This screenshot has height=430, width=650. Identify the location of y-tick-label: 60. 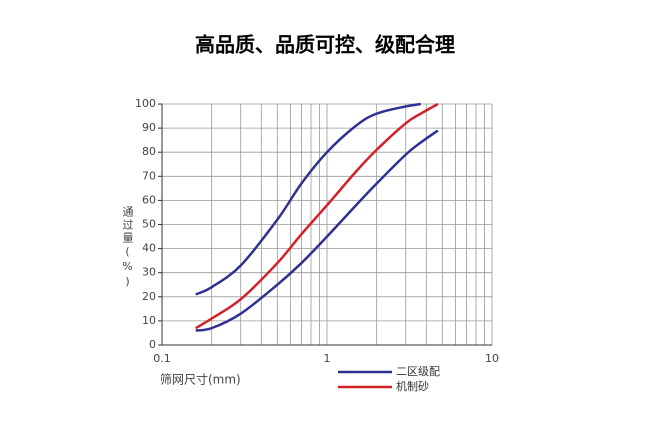
(149, 199).